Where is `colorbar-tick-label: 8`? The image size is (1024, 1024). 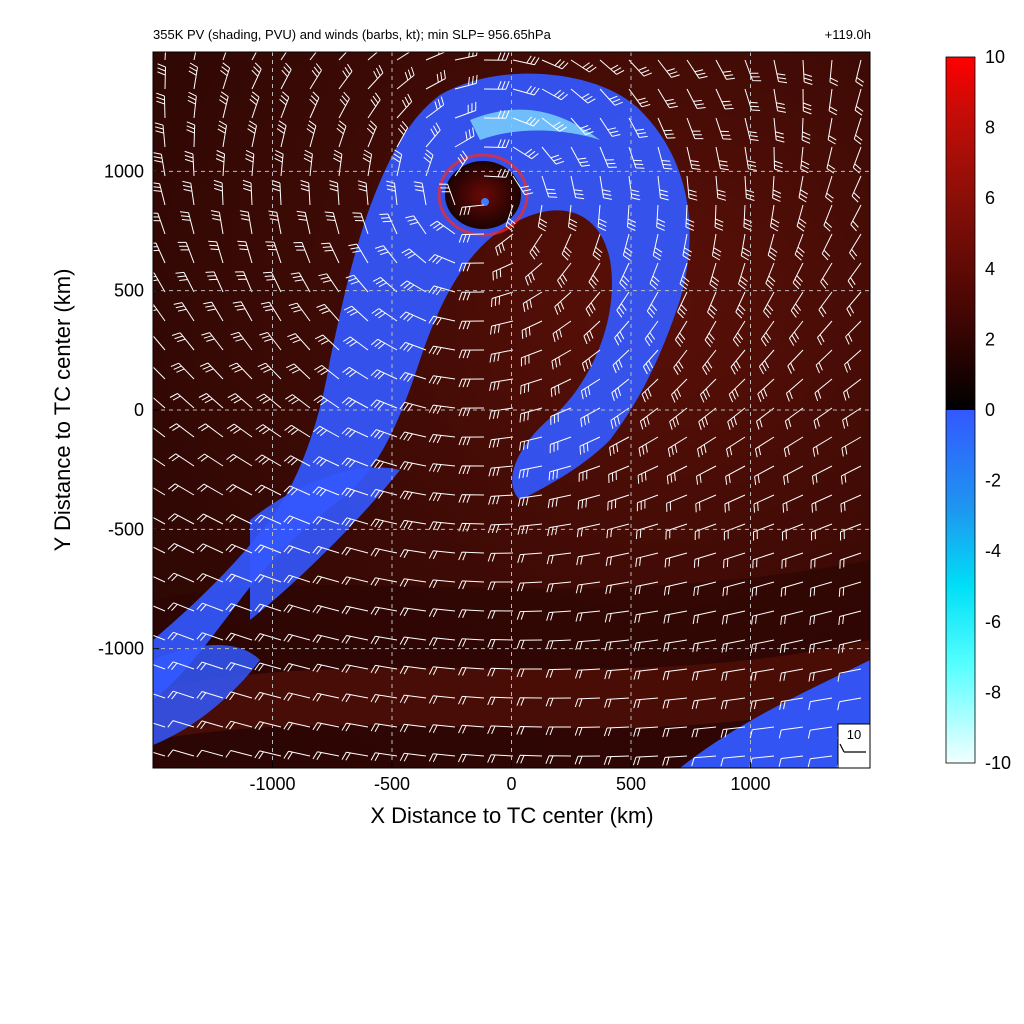 colorbar-tick-label: 8 is located at coordinates (990, 128).